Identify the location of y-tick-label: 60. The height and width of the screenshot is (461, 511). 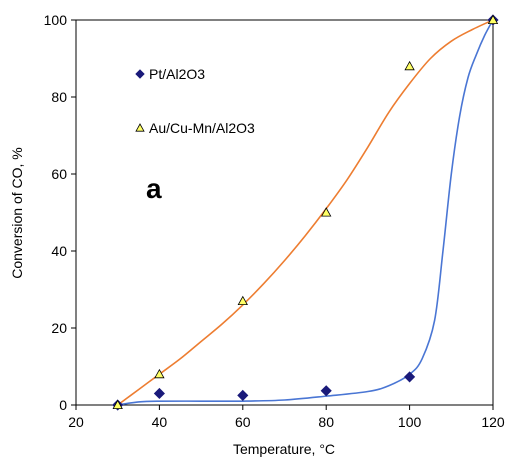
(59, 174).